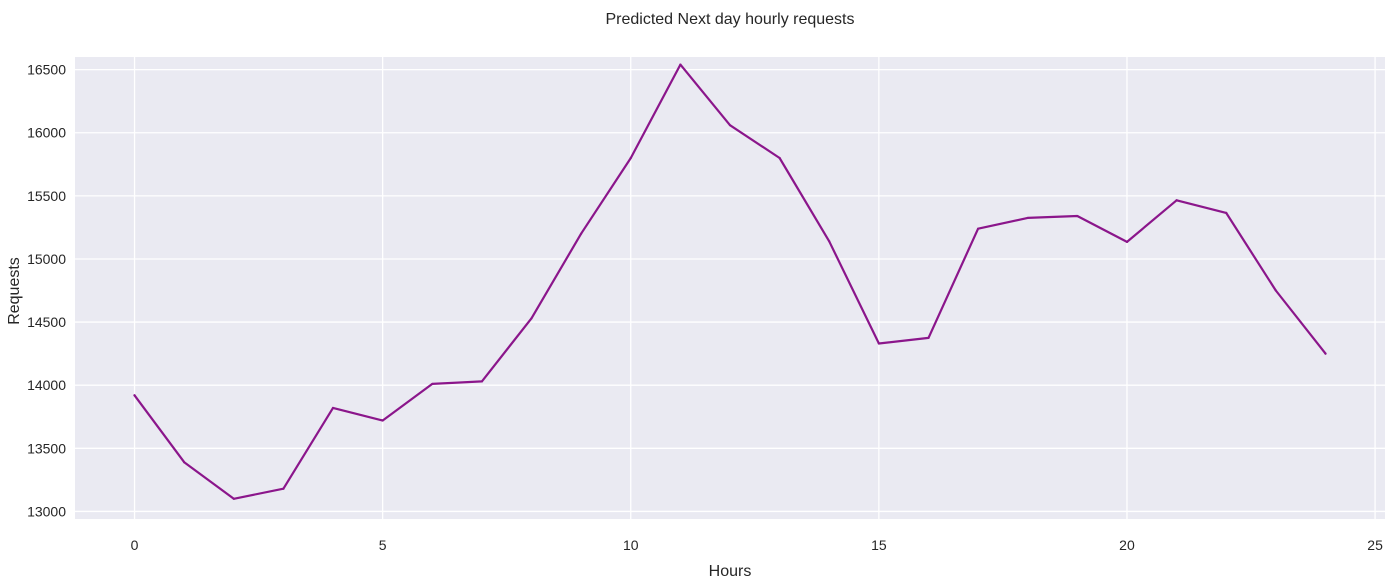 Image resolution: width=1397 pixels, height=582 pixels. What do you see at coordinates (135, 545) in the screenshot?
I see `x-tick-label: 0` at bounding box center [135, 545].